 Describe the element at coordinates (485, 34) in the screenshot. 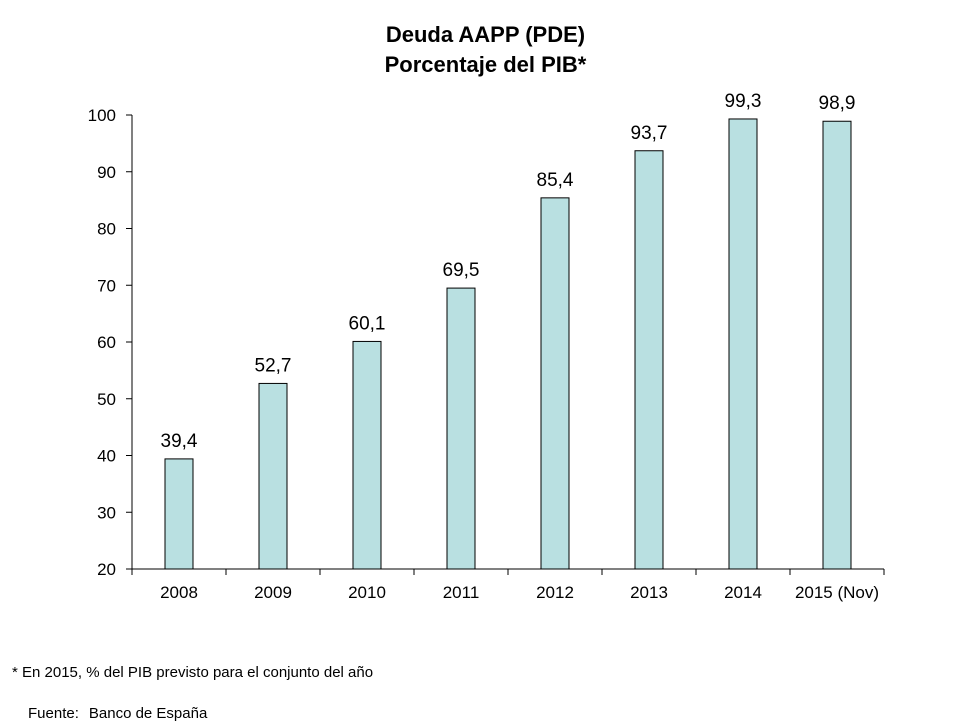

I see `chart-title: Deuda AAPP (PDE)` at that location.